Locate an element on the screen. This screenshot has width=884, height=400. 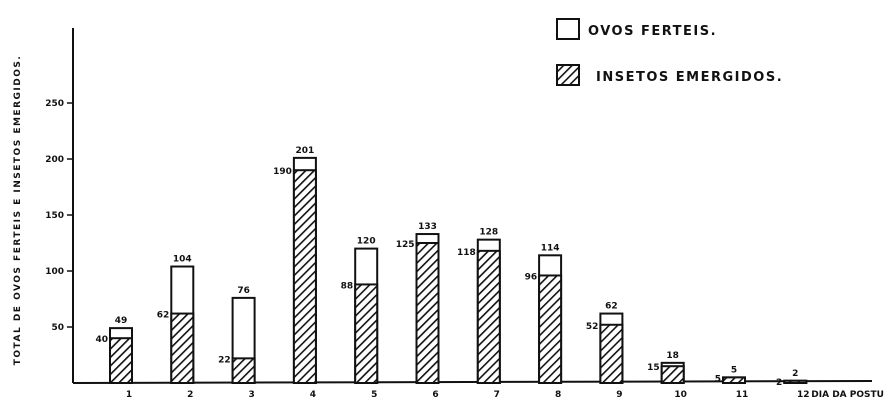
data-label-ovos-ferteis: 49 is located at coordinates (121, 321).